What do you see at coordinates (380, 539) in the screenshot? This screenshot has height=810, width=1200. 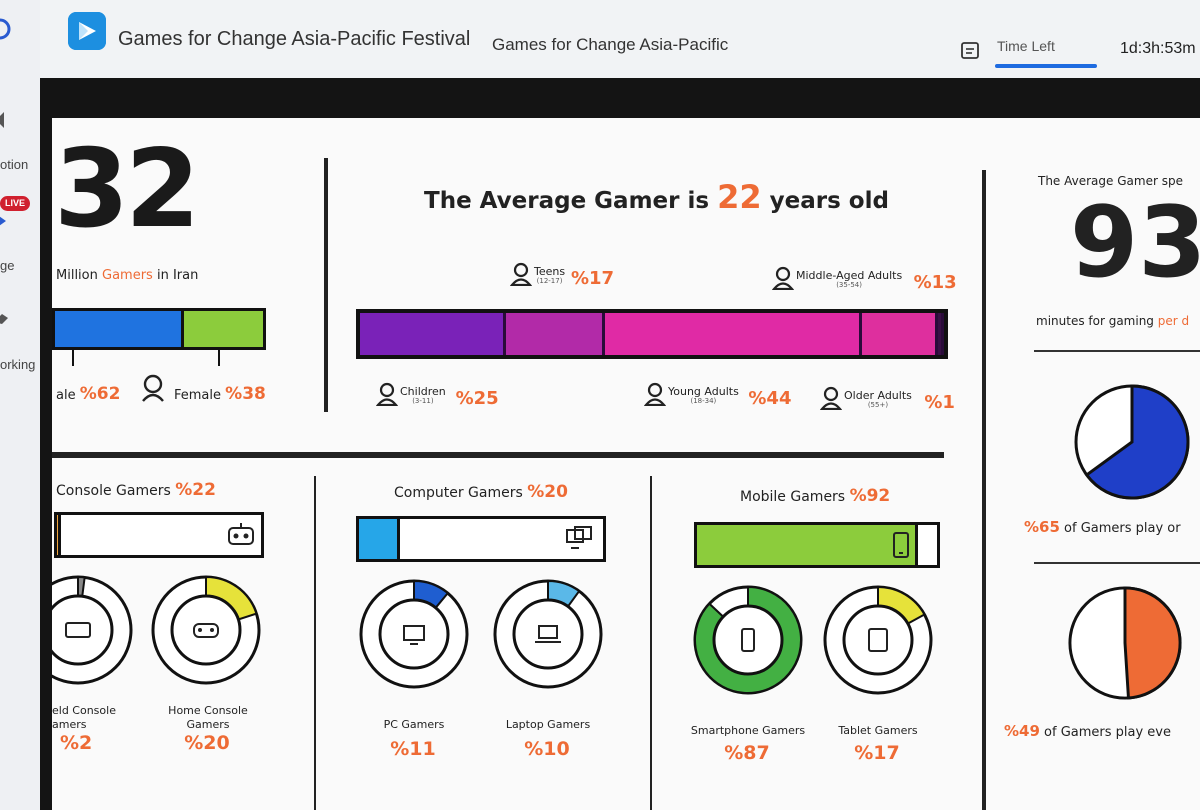 I see `computer-share-fill` at bounding box center [380, 539].